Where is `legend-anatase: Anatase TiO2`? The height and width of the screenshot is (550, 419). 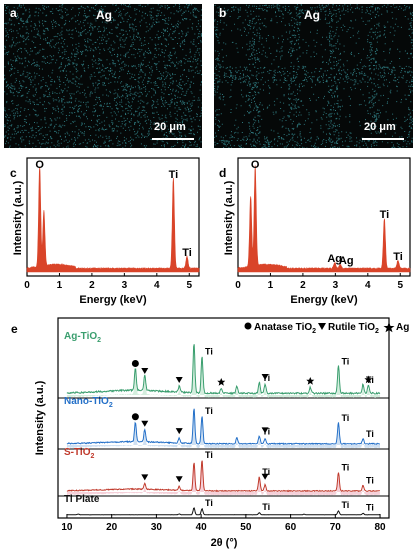 legend-anatase: Anatase TiO2 is located at coordinates (285, 328).